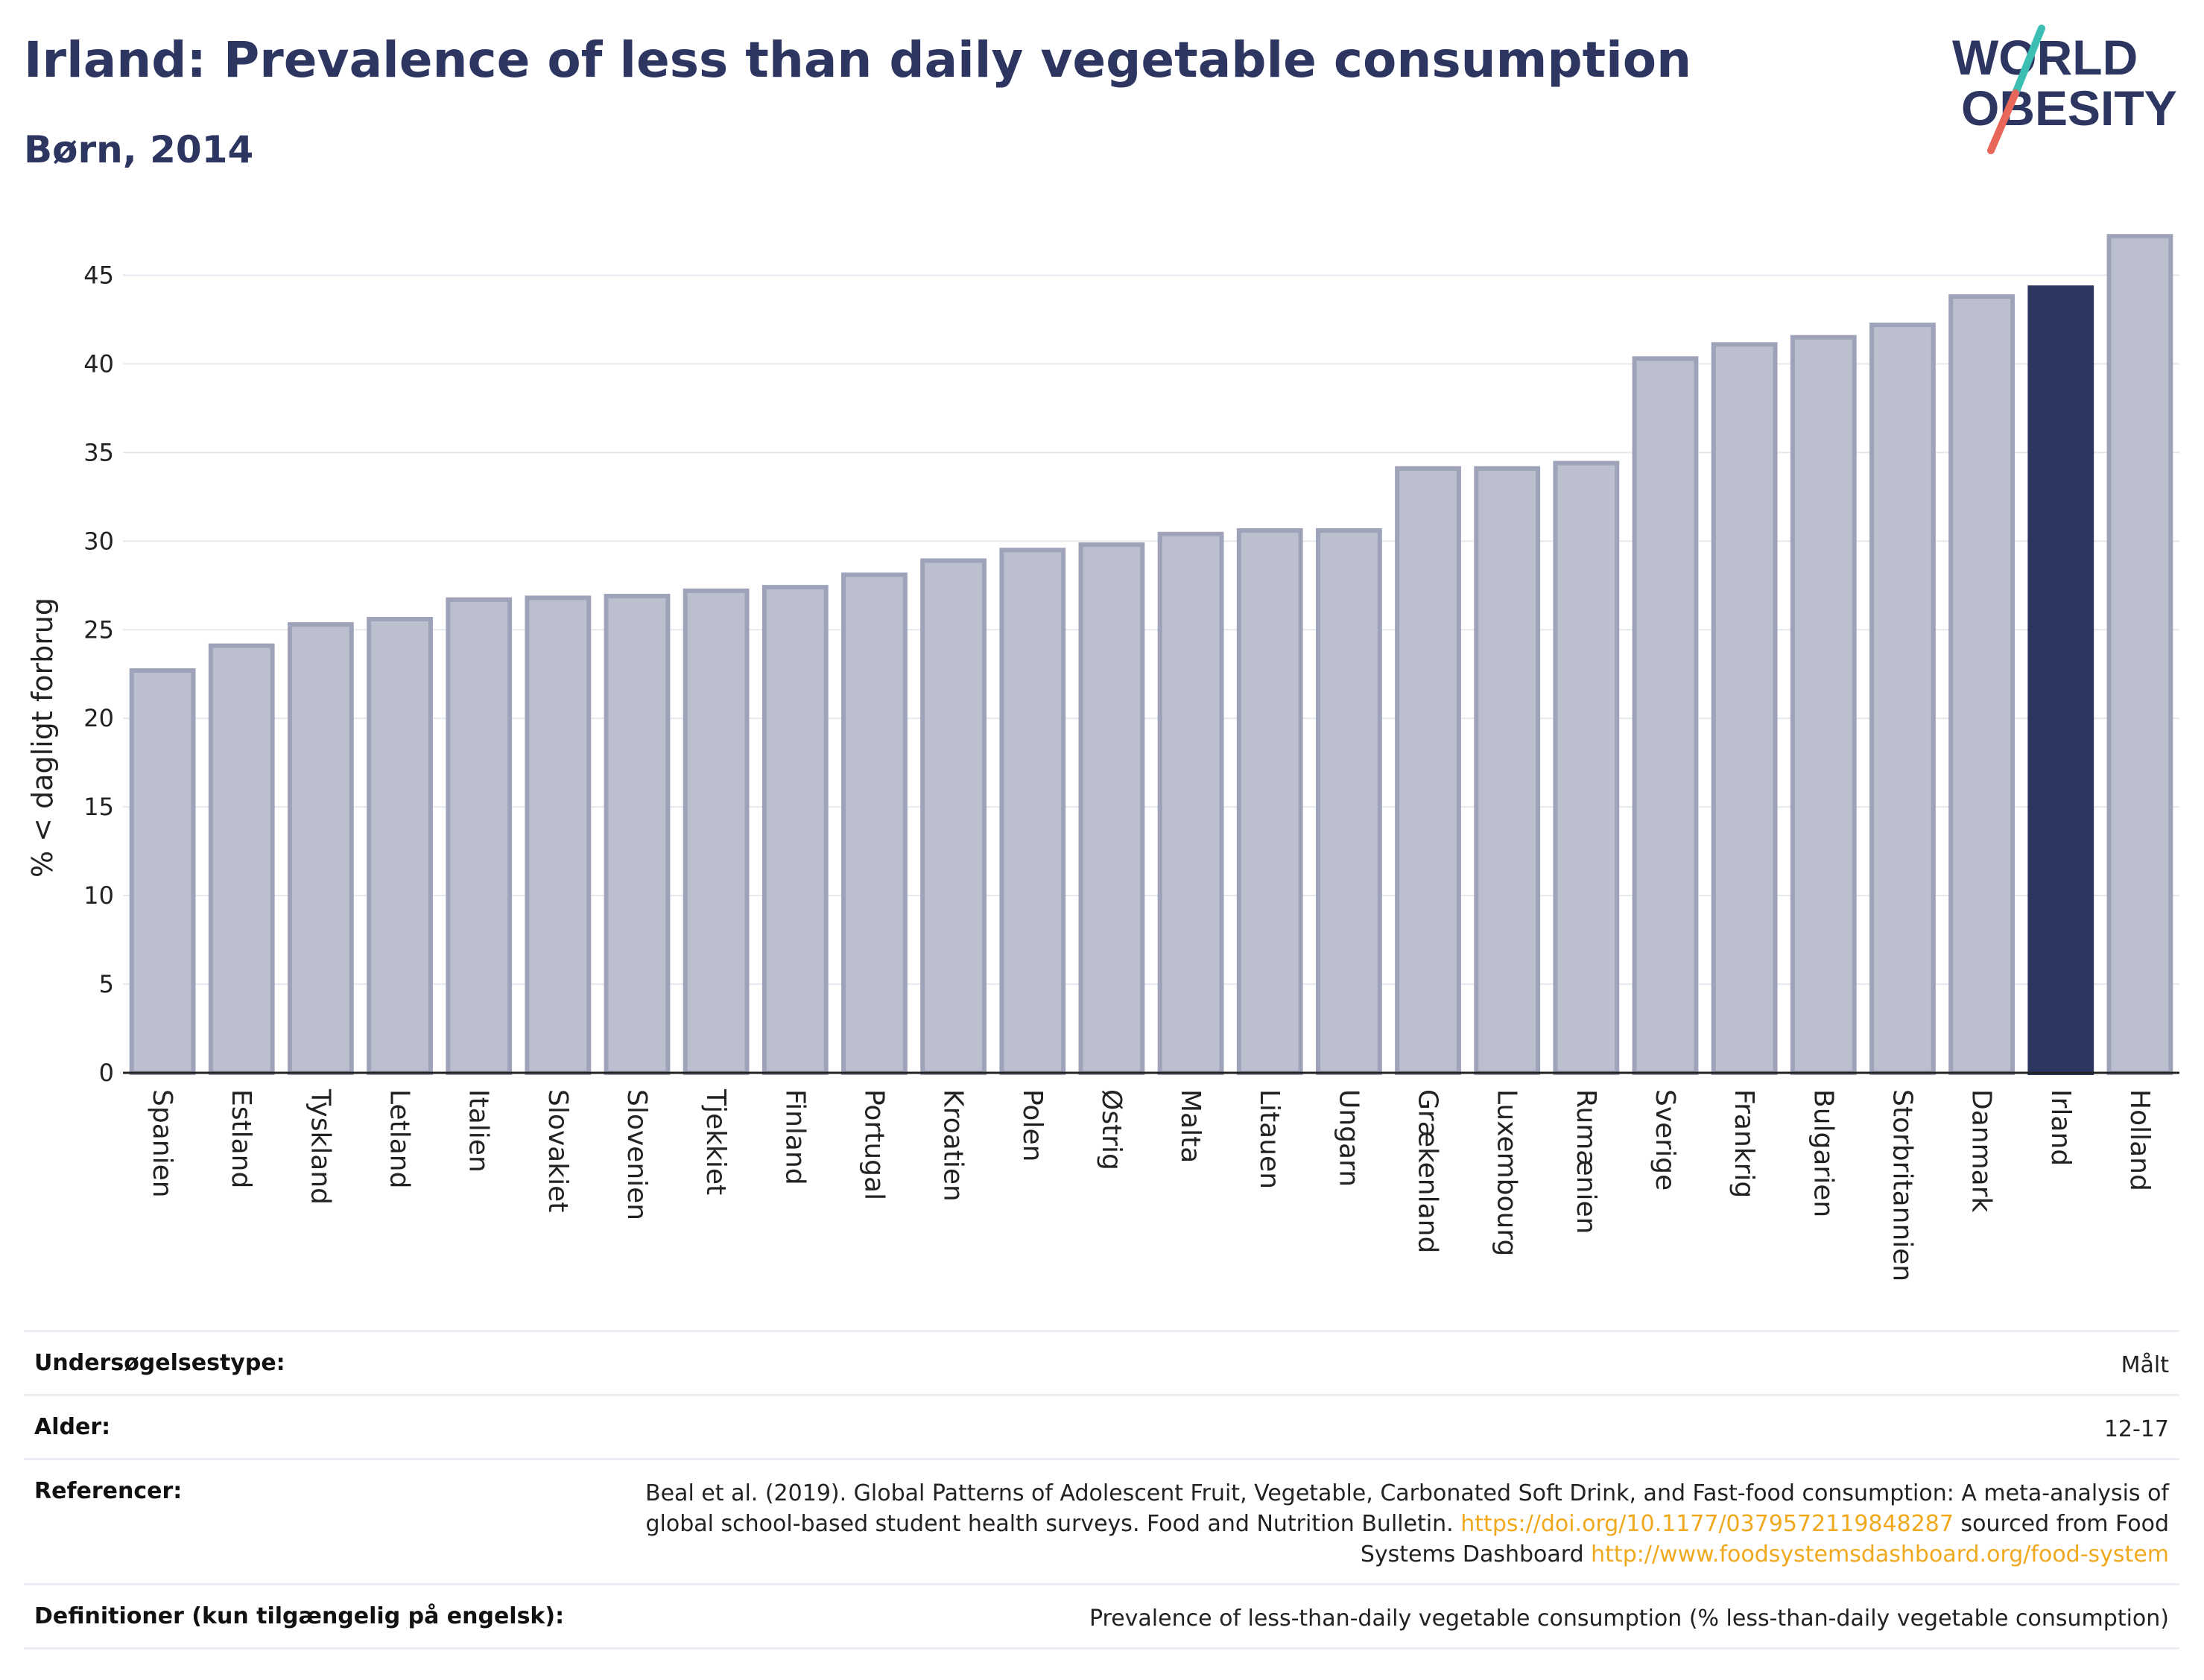 The image size is (2204, 1680). I want to click on y-tick-label: 30, so click(98, 541).